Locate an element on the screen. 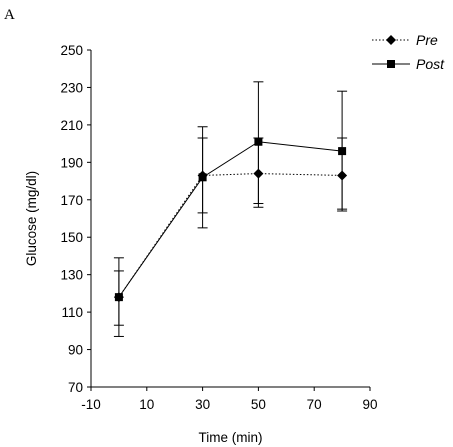  legend-label: Post is located at coordinates (430, 64).